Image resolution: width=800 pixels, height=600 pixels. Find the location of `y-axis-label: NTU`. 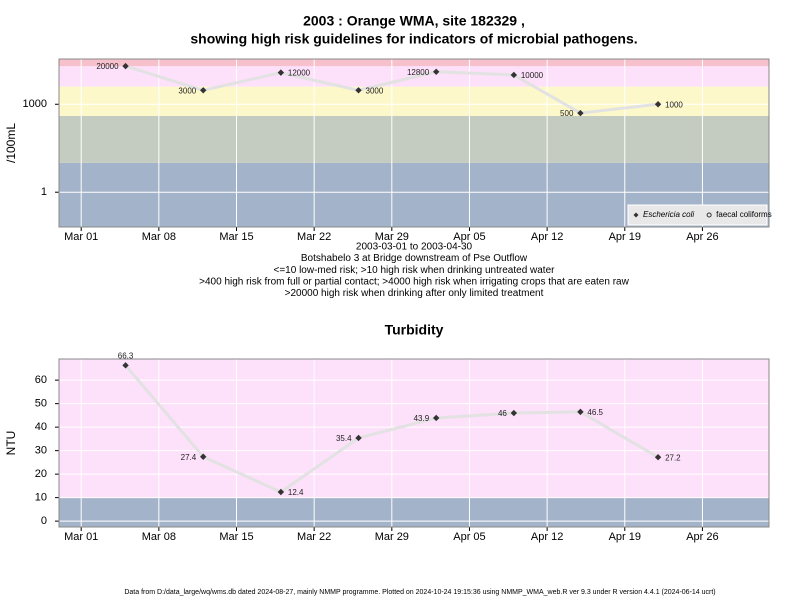

y-axis-label: NTU is located at coordinates (11, 443).